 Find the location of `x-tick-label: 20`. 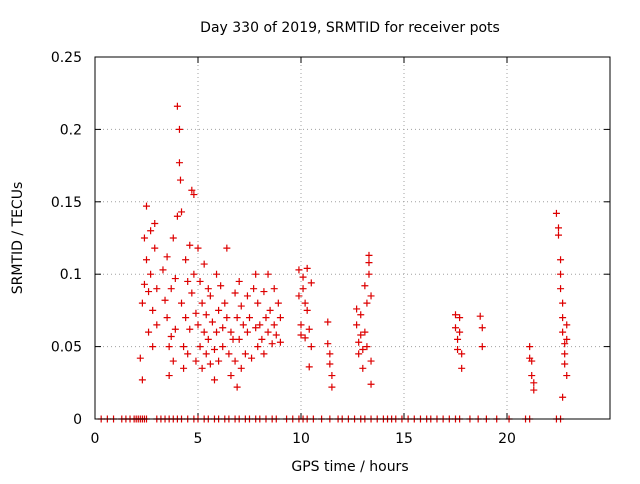

x-tick-label: 20 is located at coordinates (507, 439).